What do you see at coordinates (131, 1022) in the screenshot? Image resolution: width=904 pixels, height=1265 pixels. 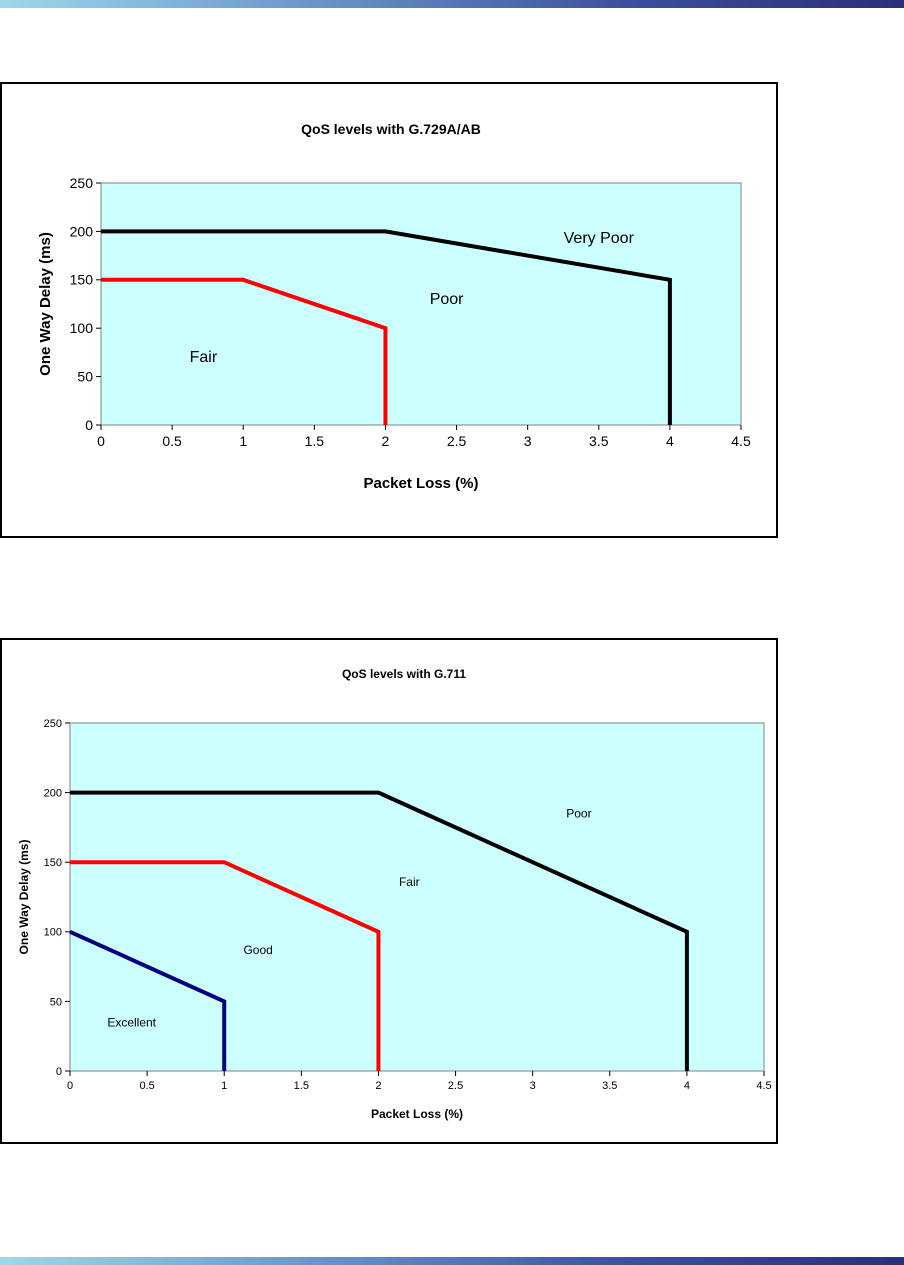 I see `region-label-excellent: Excellent` at bounding box center [131, 1022].